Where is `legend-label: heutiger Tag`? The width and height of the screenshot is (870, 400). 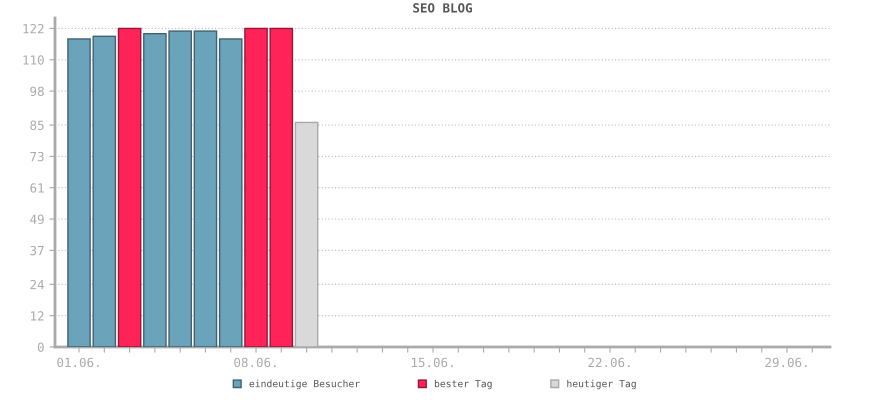 legend-label: heutiger Tag is located at coordinates (601, 385).